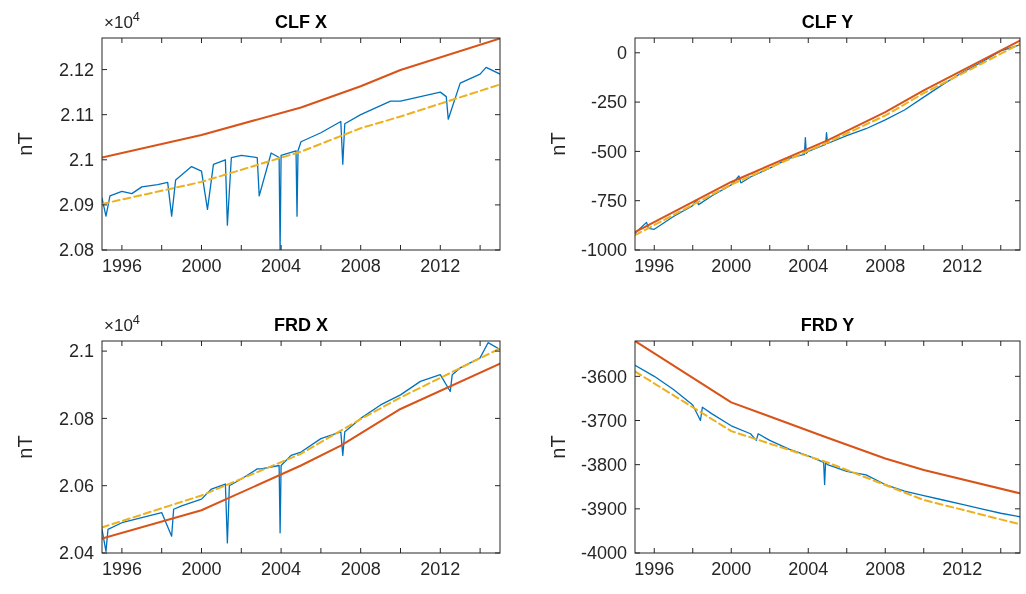 This screenshot has width=1026, height=594. Describe the element at coordinates (301, 22) in the screenshot. I see `chart-title: CLF X` at that location.